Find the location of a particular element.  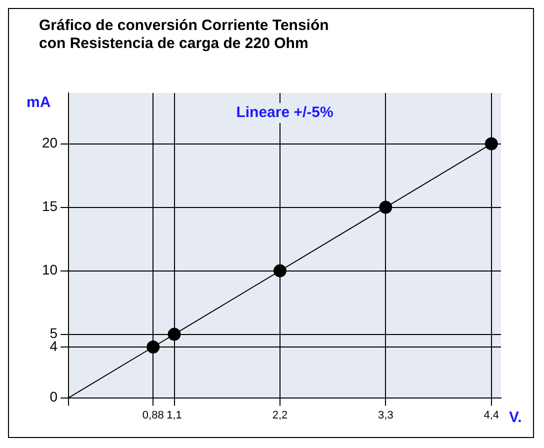

y-axis-title: mA is located at coordinates (38, 103).